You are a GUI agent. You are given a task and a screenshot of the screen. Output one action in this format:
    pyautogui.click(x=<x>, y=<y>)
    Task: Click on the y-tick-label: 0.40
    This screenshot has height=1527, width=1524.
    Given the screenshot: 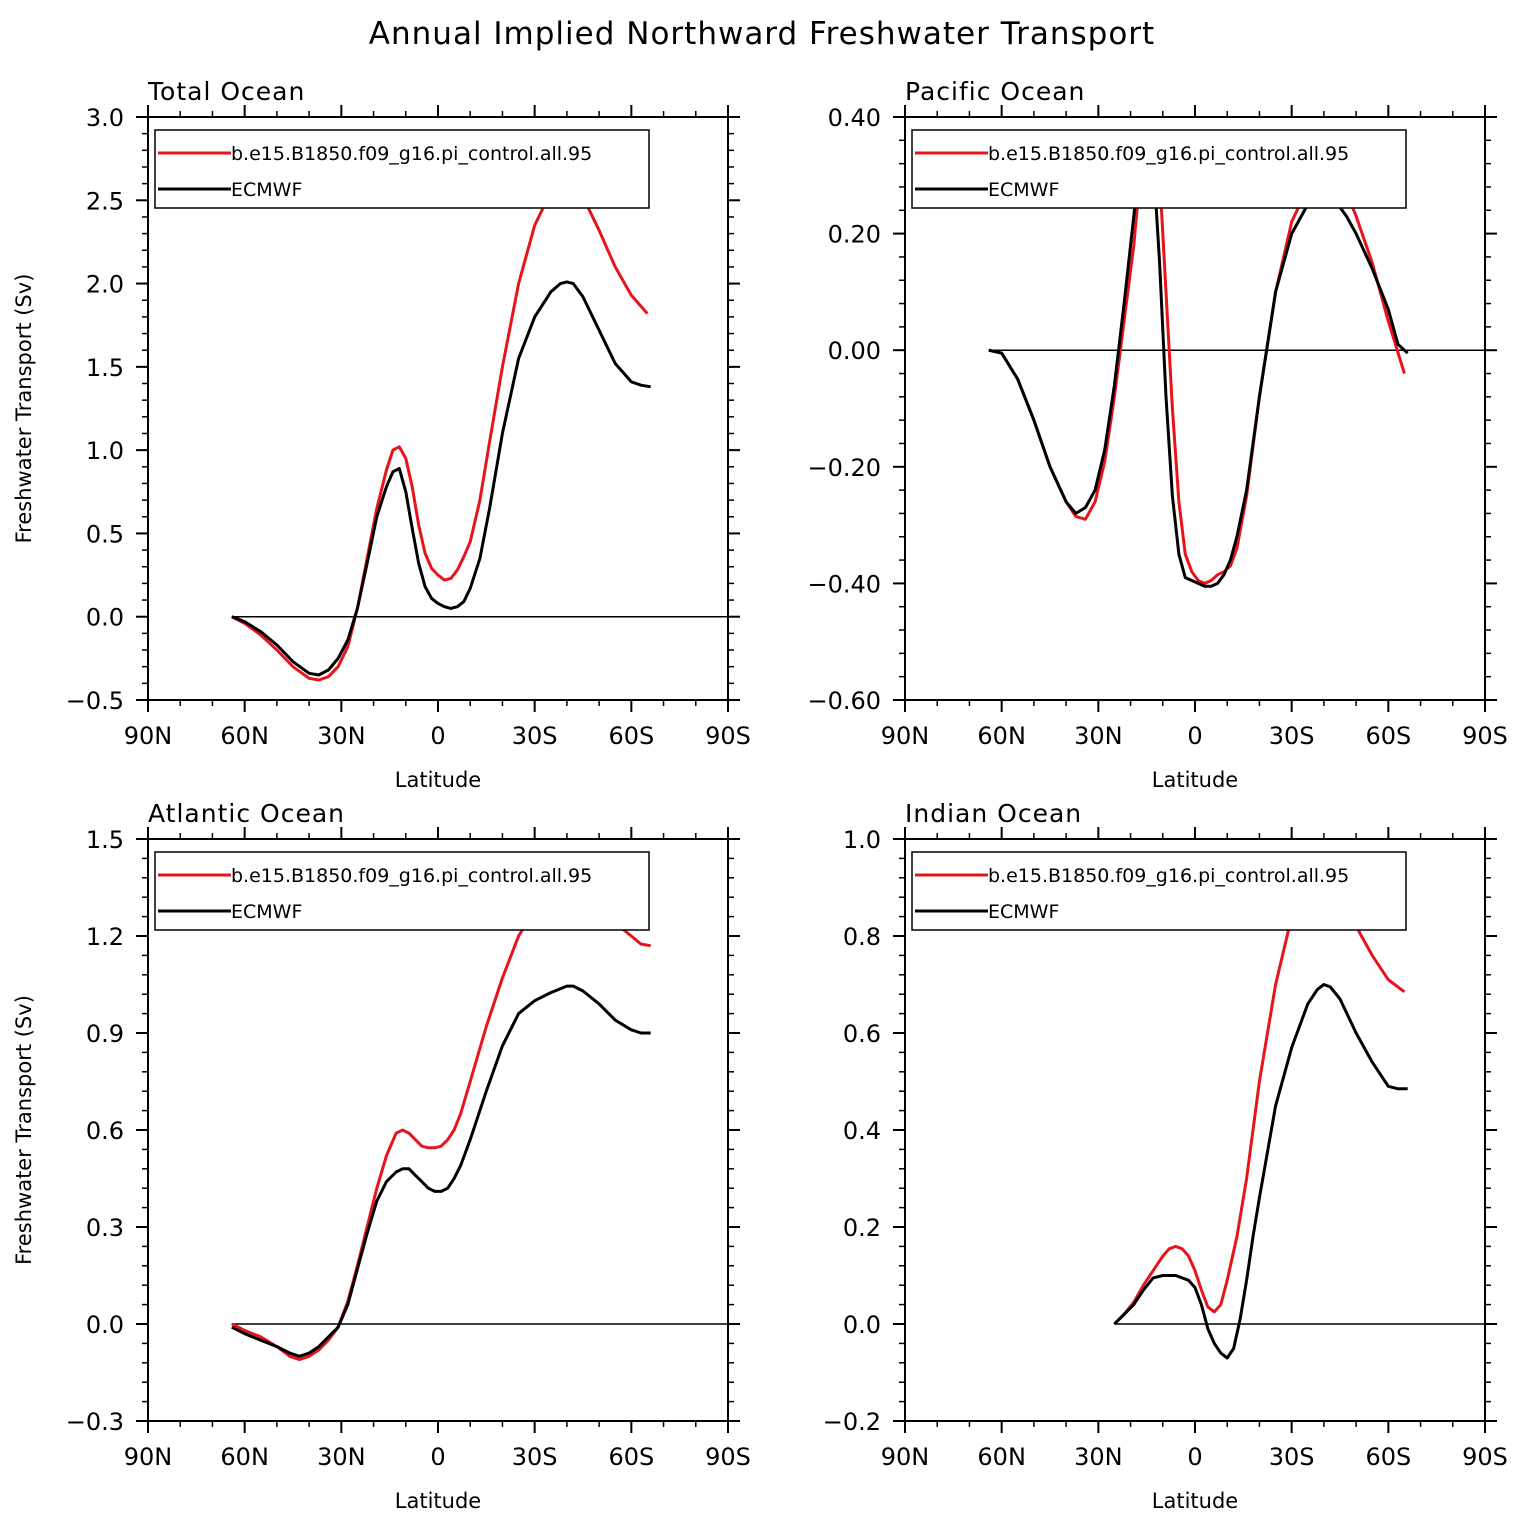 What is the action you would take?
    pyautogui.click(x=854, y=118)
    